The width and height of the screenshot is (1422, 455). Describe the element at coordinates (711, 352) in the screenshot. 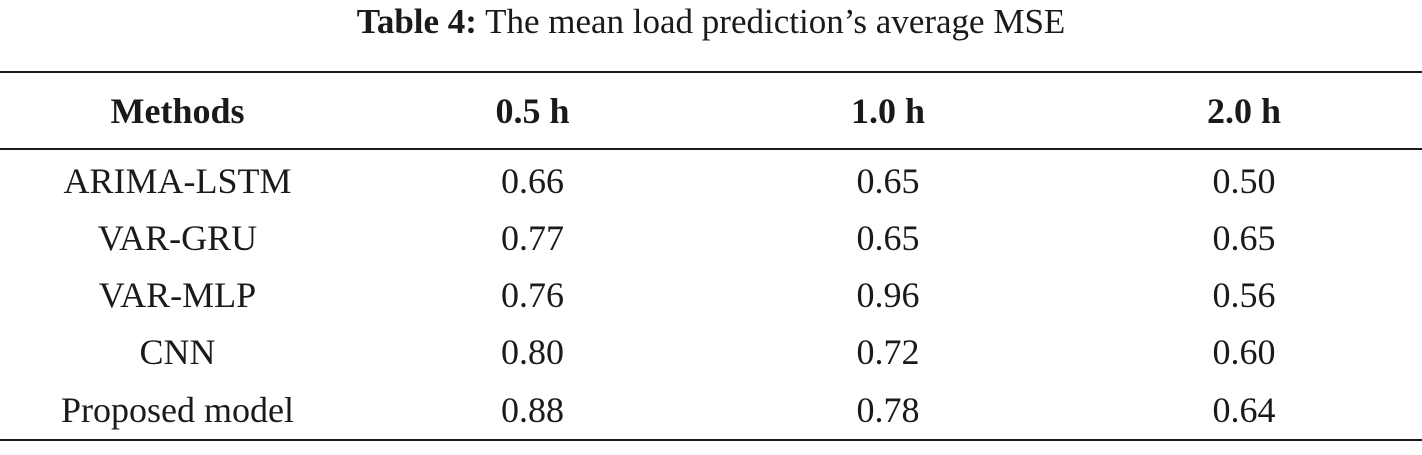

I see `table-row: CNN 0.80 0.72 0.60` at that location.